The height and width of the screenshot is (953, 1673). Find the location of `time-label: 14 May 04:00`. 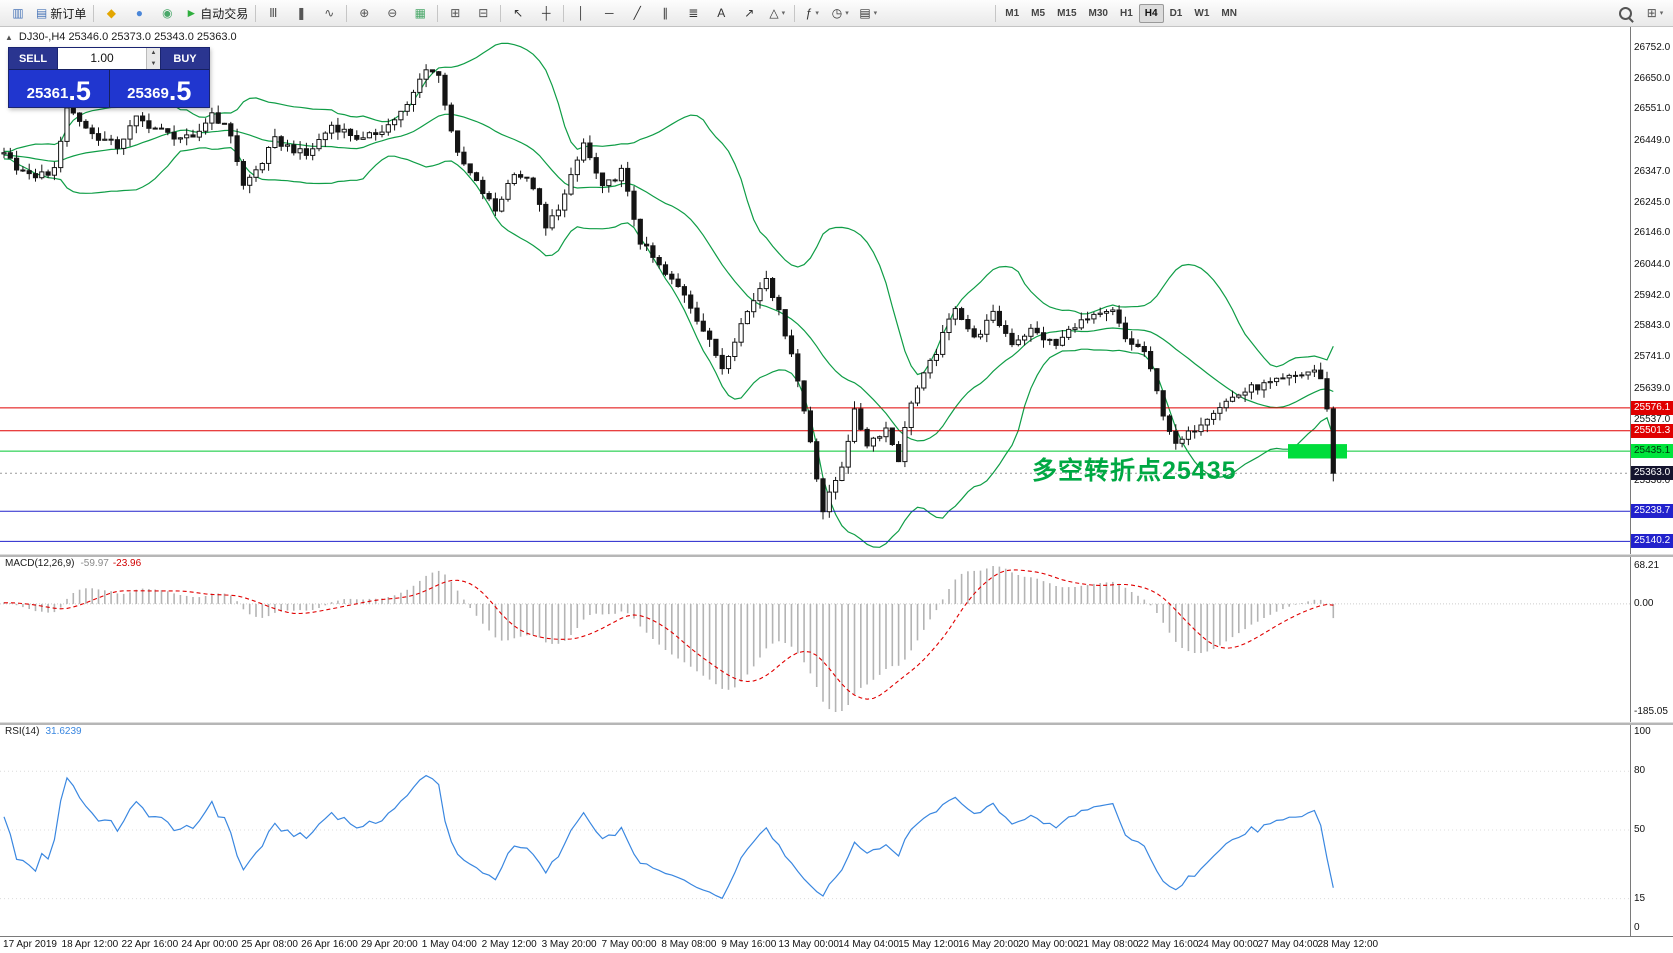

time-label: 14 May 04:00 is located at coordinates (868, 944).